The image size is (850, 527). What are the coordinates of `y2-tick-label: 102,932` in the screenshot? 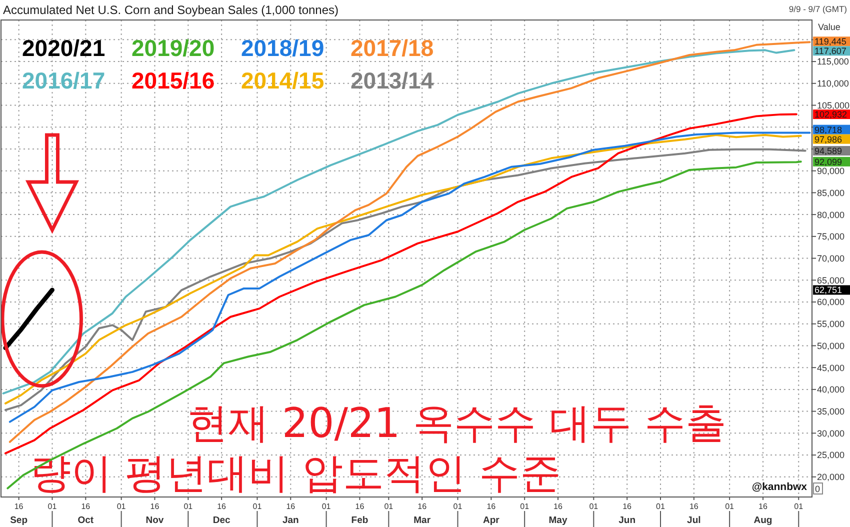 It's located at (831, 115).